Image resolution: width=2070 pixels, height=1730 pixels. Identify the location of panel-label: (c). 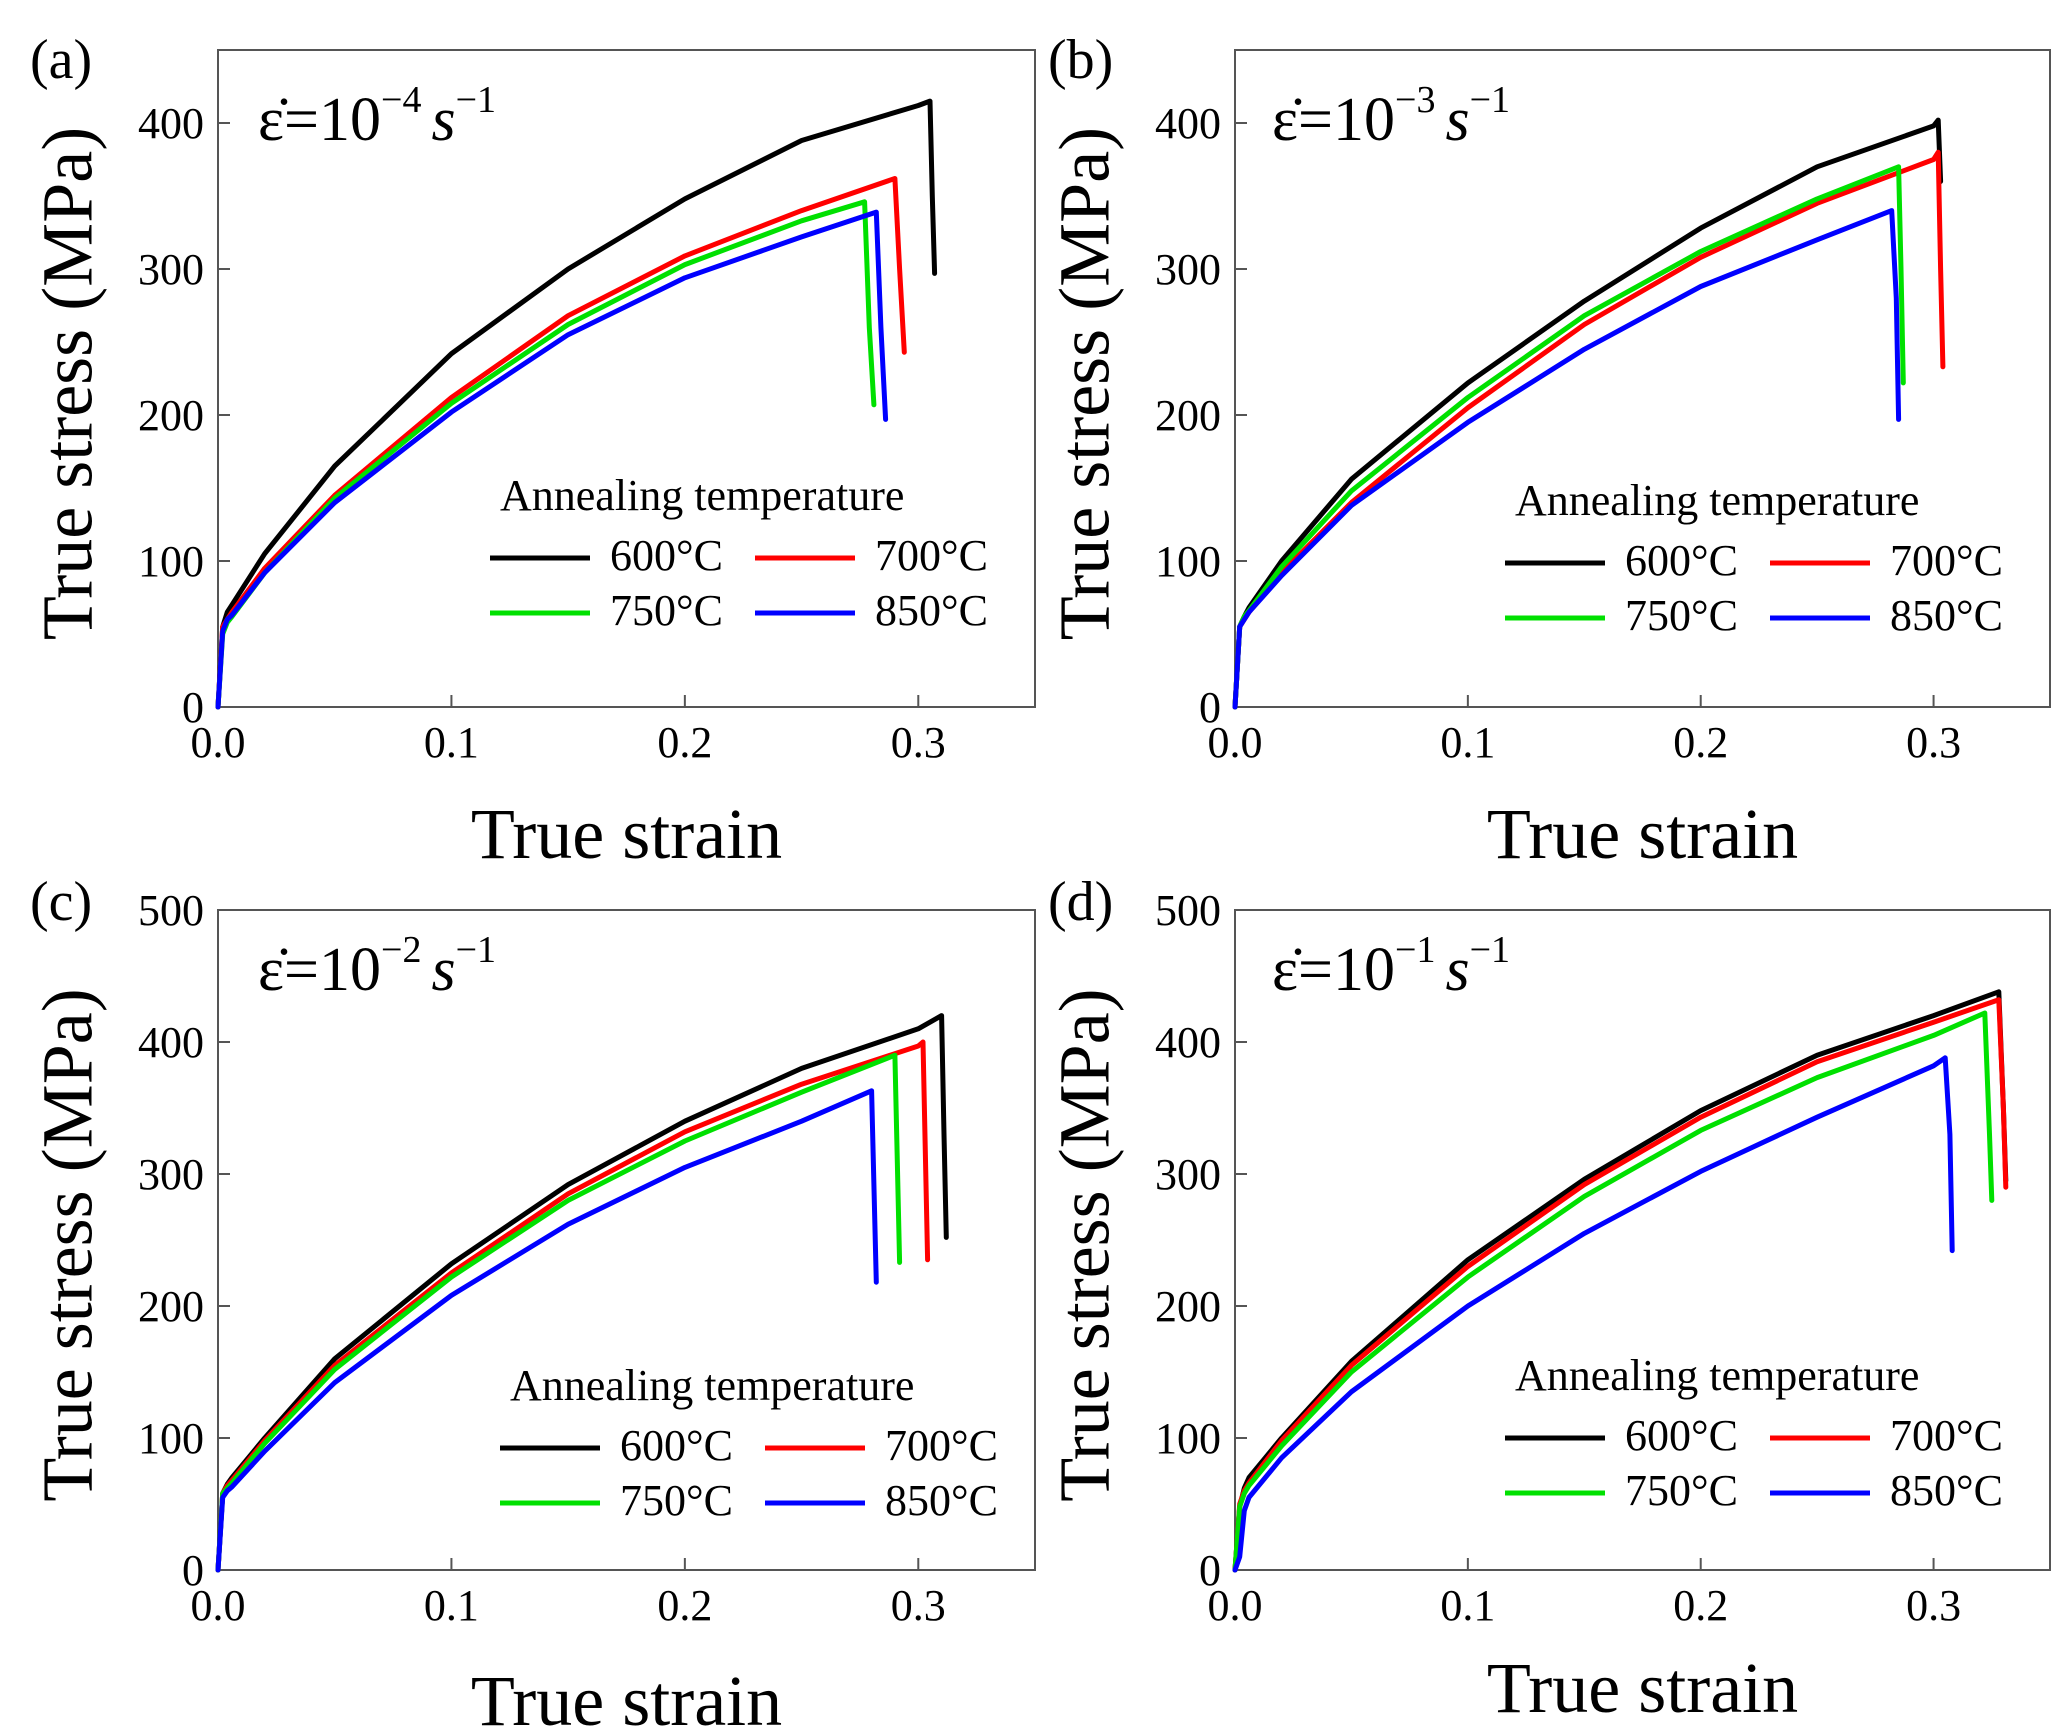
(61, 902).